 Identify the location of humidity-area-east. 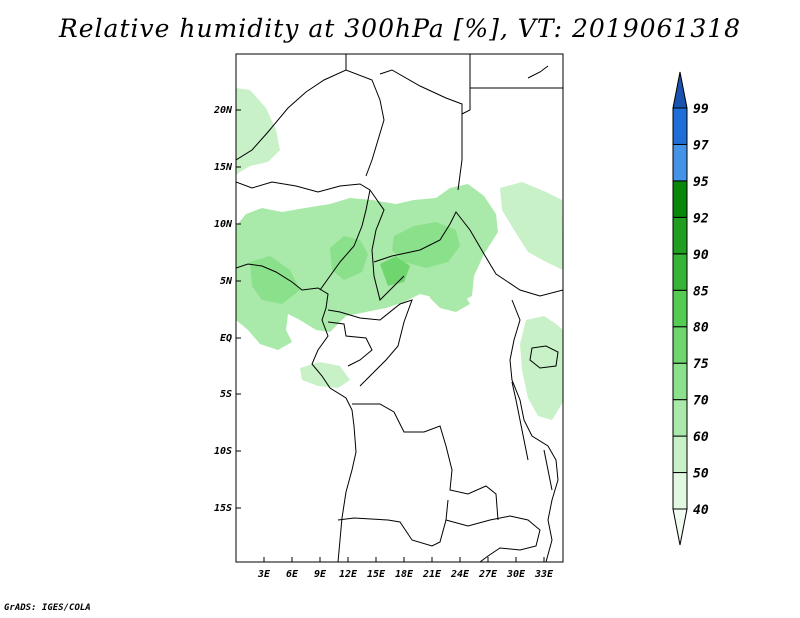
(531, 226).